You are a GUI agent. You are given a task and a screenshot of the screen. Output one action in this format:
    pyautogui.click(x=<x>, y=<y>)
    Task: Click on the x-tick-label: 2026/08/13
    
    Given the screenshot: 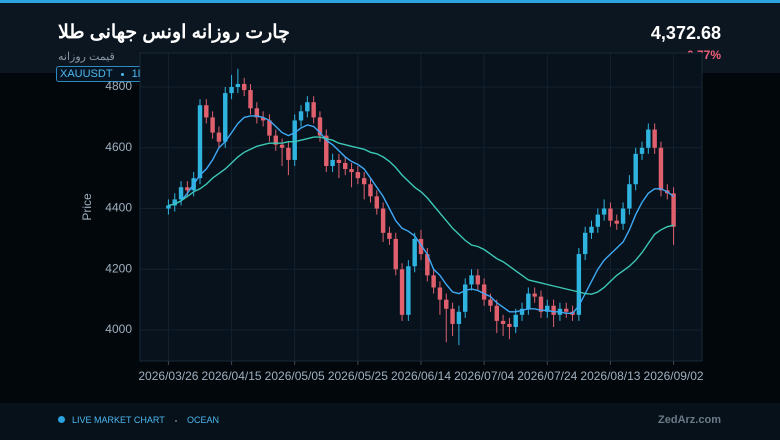 What is the action you would take?
    pyautogui.click(x=610, y=376)
    